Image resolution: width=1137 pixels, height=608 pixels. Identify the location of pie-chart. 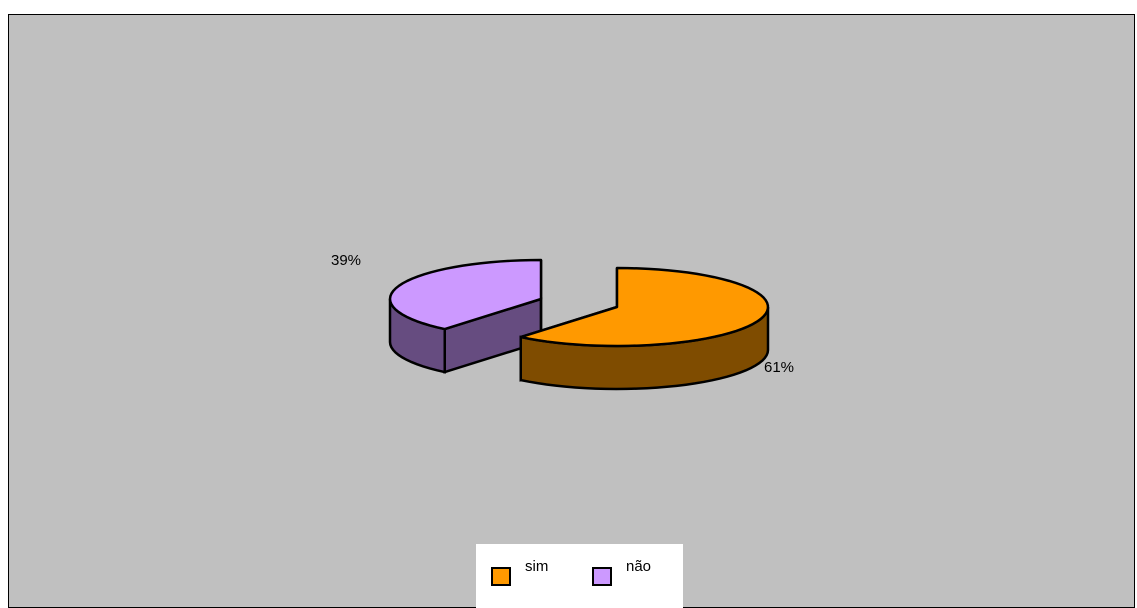
(579, 324).